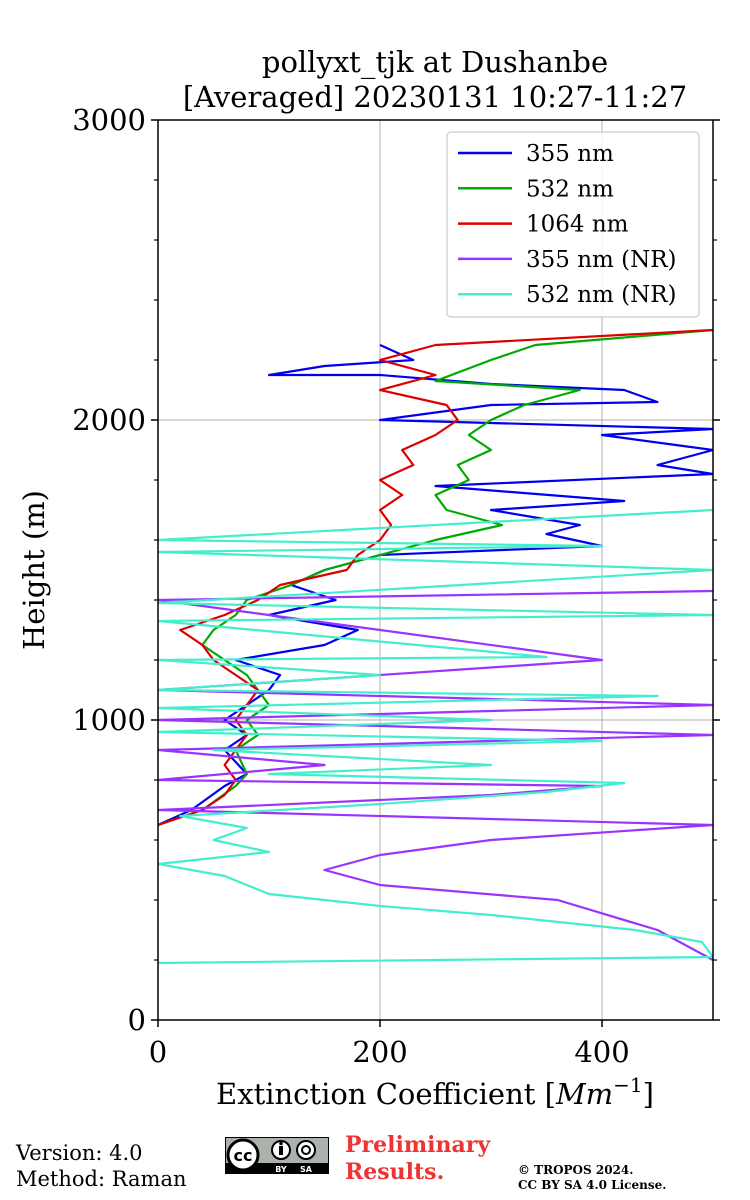 This screenshot has width=750, height=1200. I want to click on legend-label-2: 1064 nm, so click(577, 225).